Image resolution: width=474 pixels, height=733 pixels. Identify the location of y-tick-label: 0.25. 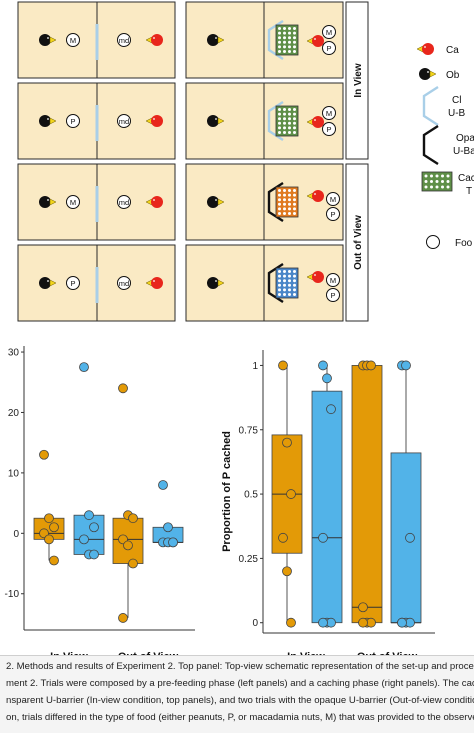
(249, 559).